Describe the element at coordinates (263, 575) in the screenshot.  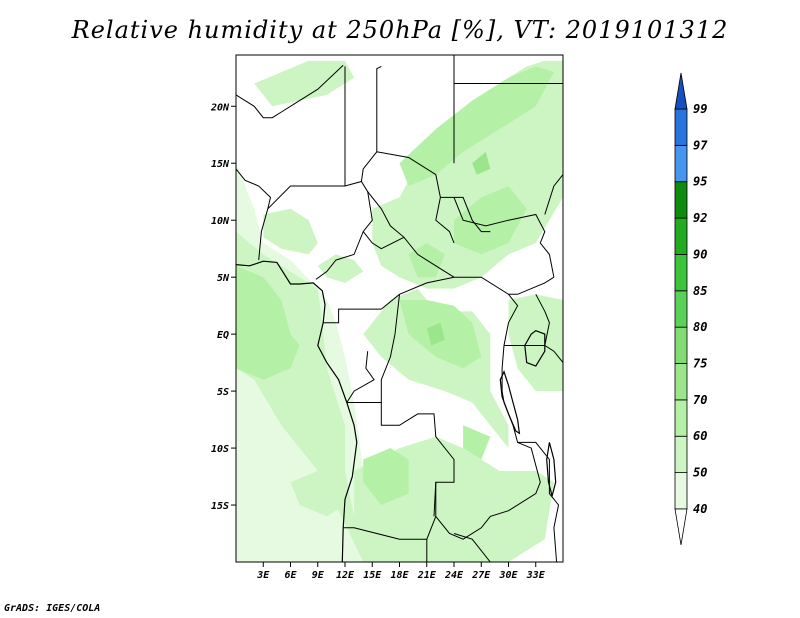
I see `lon-tick-label-3E: 3E` at that location.